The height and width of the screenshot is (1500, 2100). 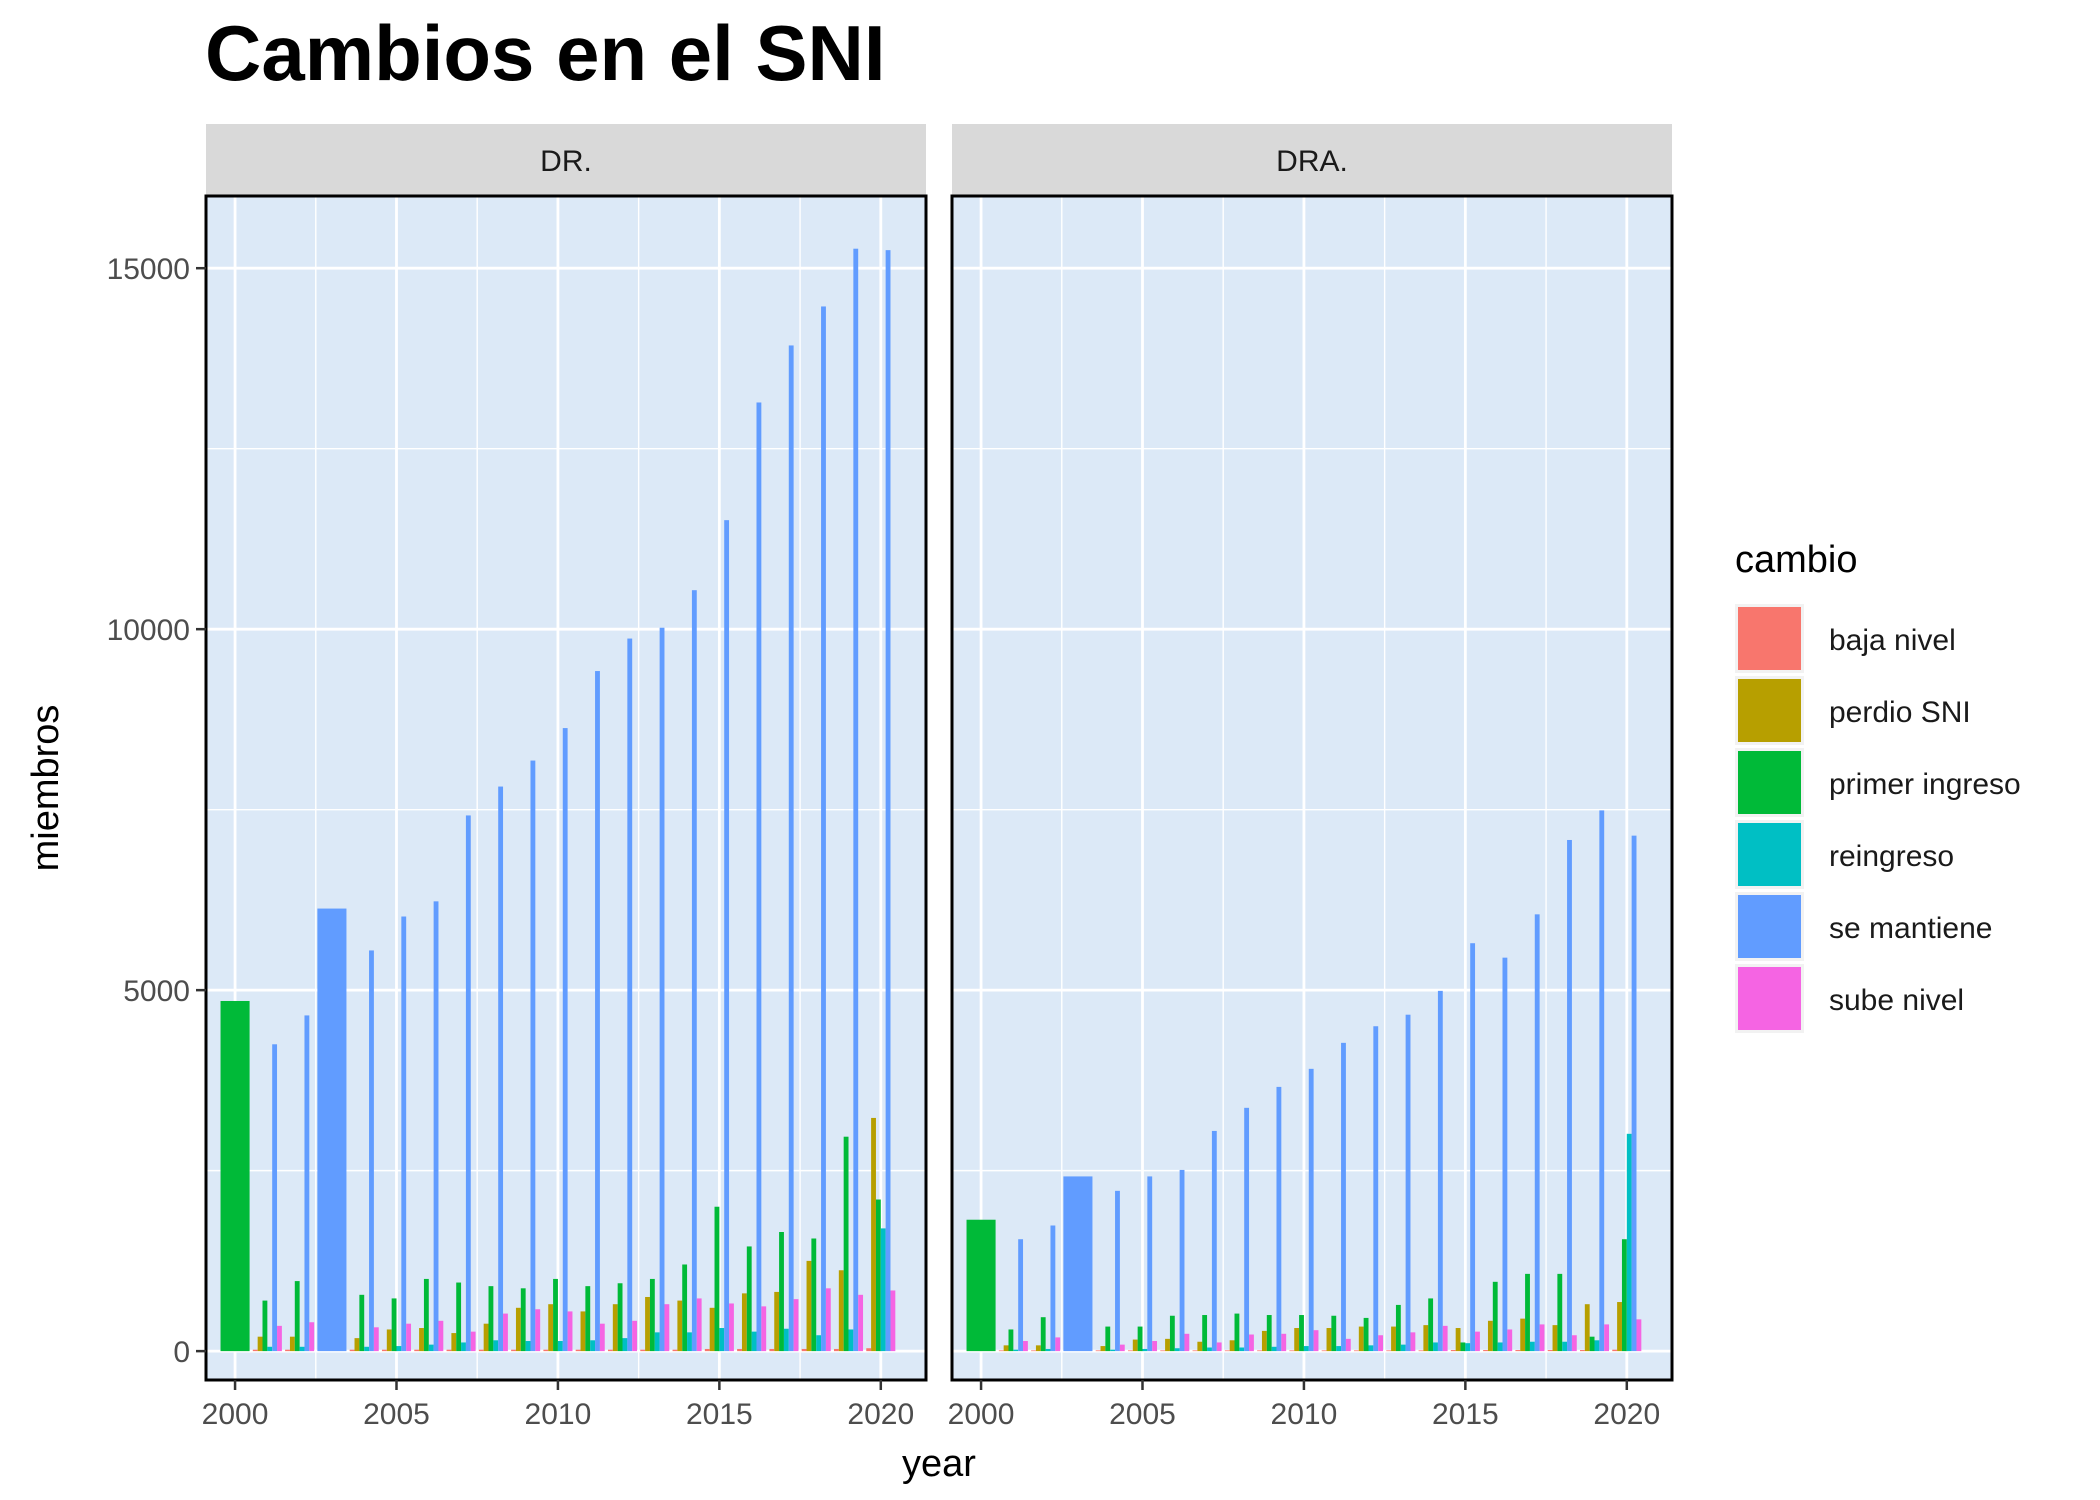 I want to click on legend-label: reingreso, so click(x=1891, y=856).